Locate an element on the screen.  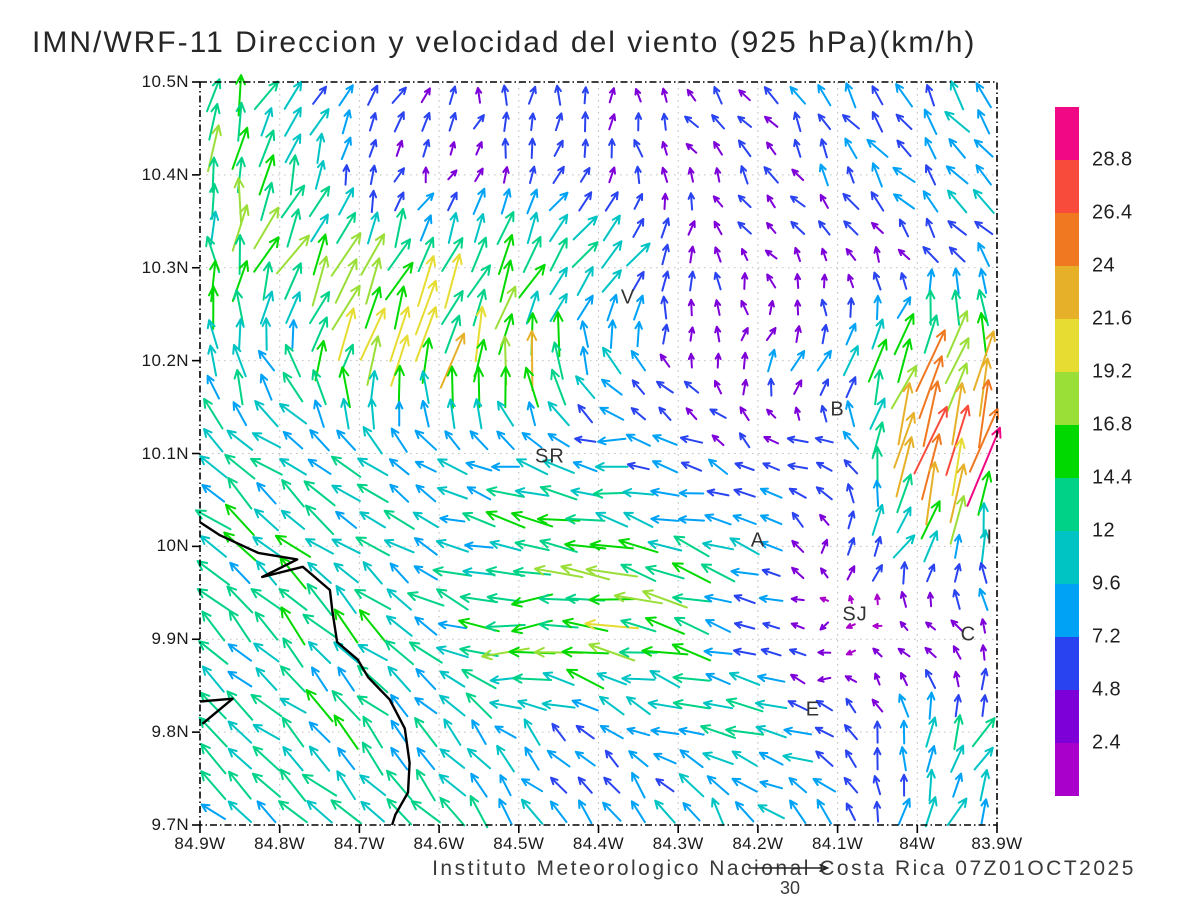
colorbar-tick-label: 16.8 is located at coordinates (1112, 424).